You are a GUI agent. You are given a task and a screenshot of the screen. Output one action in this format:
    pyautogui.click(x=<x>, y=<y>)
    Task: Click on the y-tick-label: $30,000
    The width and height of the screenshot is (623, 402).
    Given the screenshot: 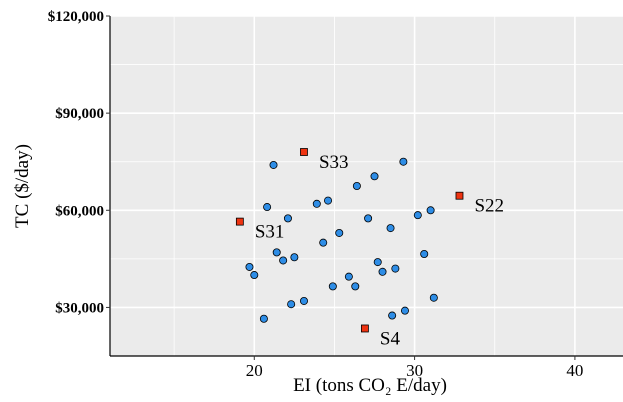 What is the action you would take?
    pyautogui.click(x=79, y=308)
    